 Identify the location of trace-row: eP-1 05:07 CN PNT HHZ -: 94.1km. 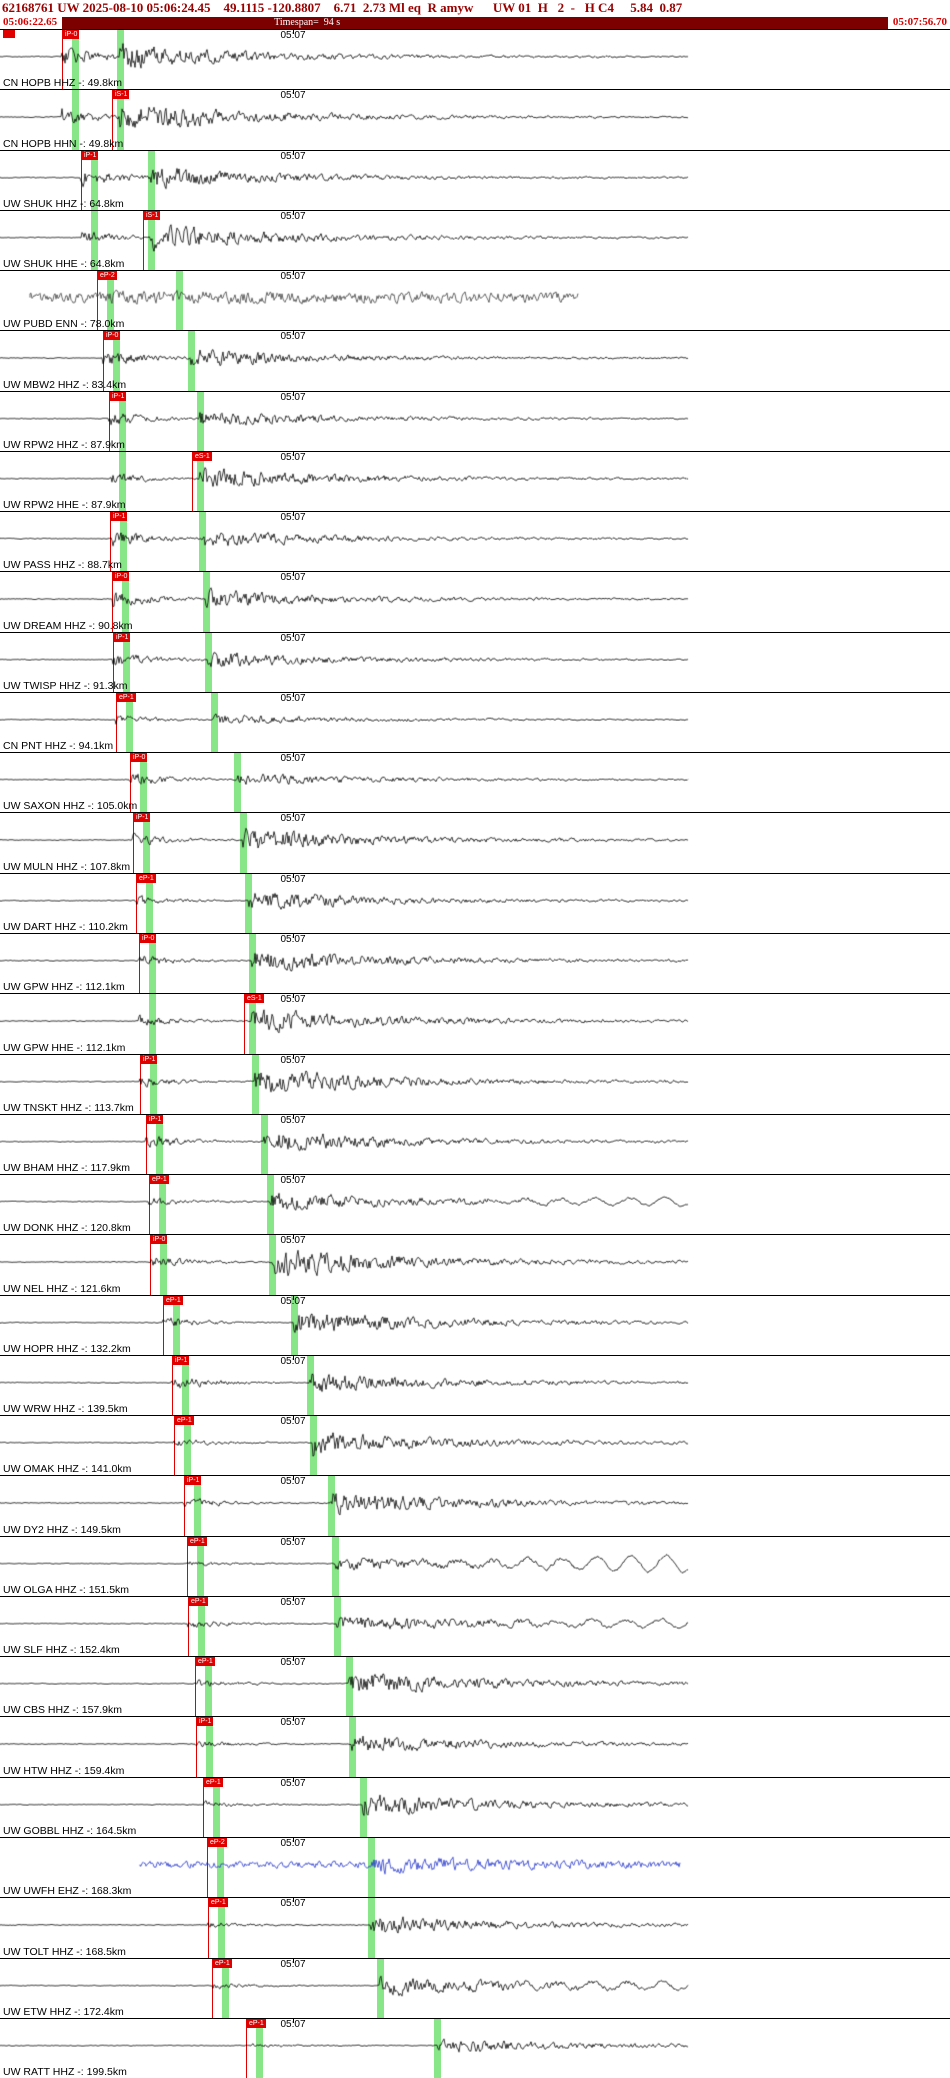
(475, 722).